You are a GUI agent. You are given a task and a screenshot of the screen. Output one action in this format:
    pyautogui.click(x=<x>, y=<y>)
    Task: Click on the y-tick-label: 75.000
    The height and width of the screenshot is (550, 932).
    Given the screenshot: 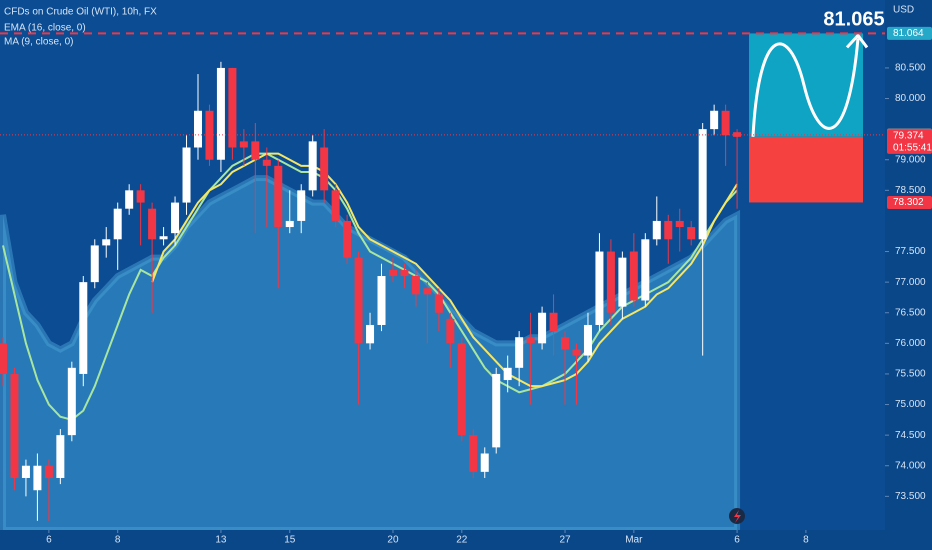 What is the action you would take?
    pyautogui.click(x=910, y=404)
    